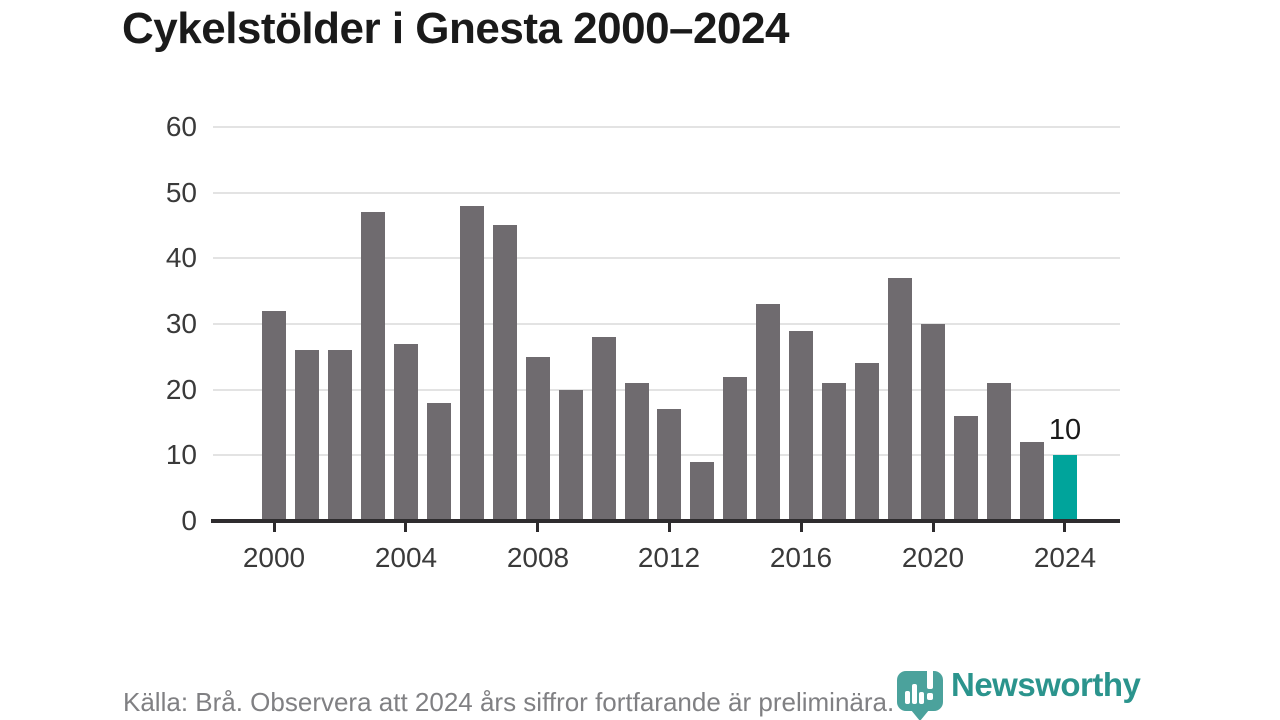 The height and width of the screenshot is (720, 1280). What do you see at coordinates (181, 454) in the screenshot?
I see `y-axis-label-10: 10` at bounding box center [181, 454].